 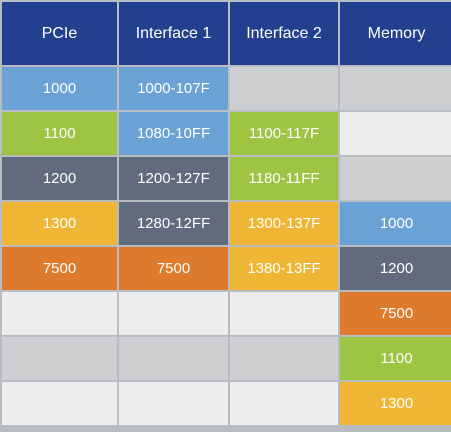 I want to click on header-interface-2: Interface 2, so click(x=284, y=33).